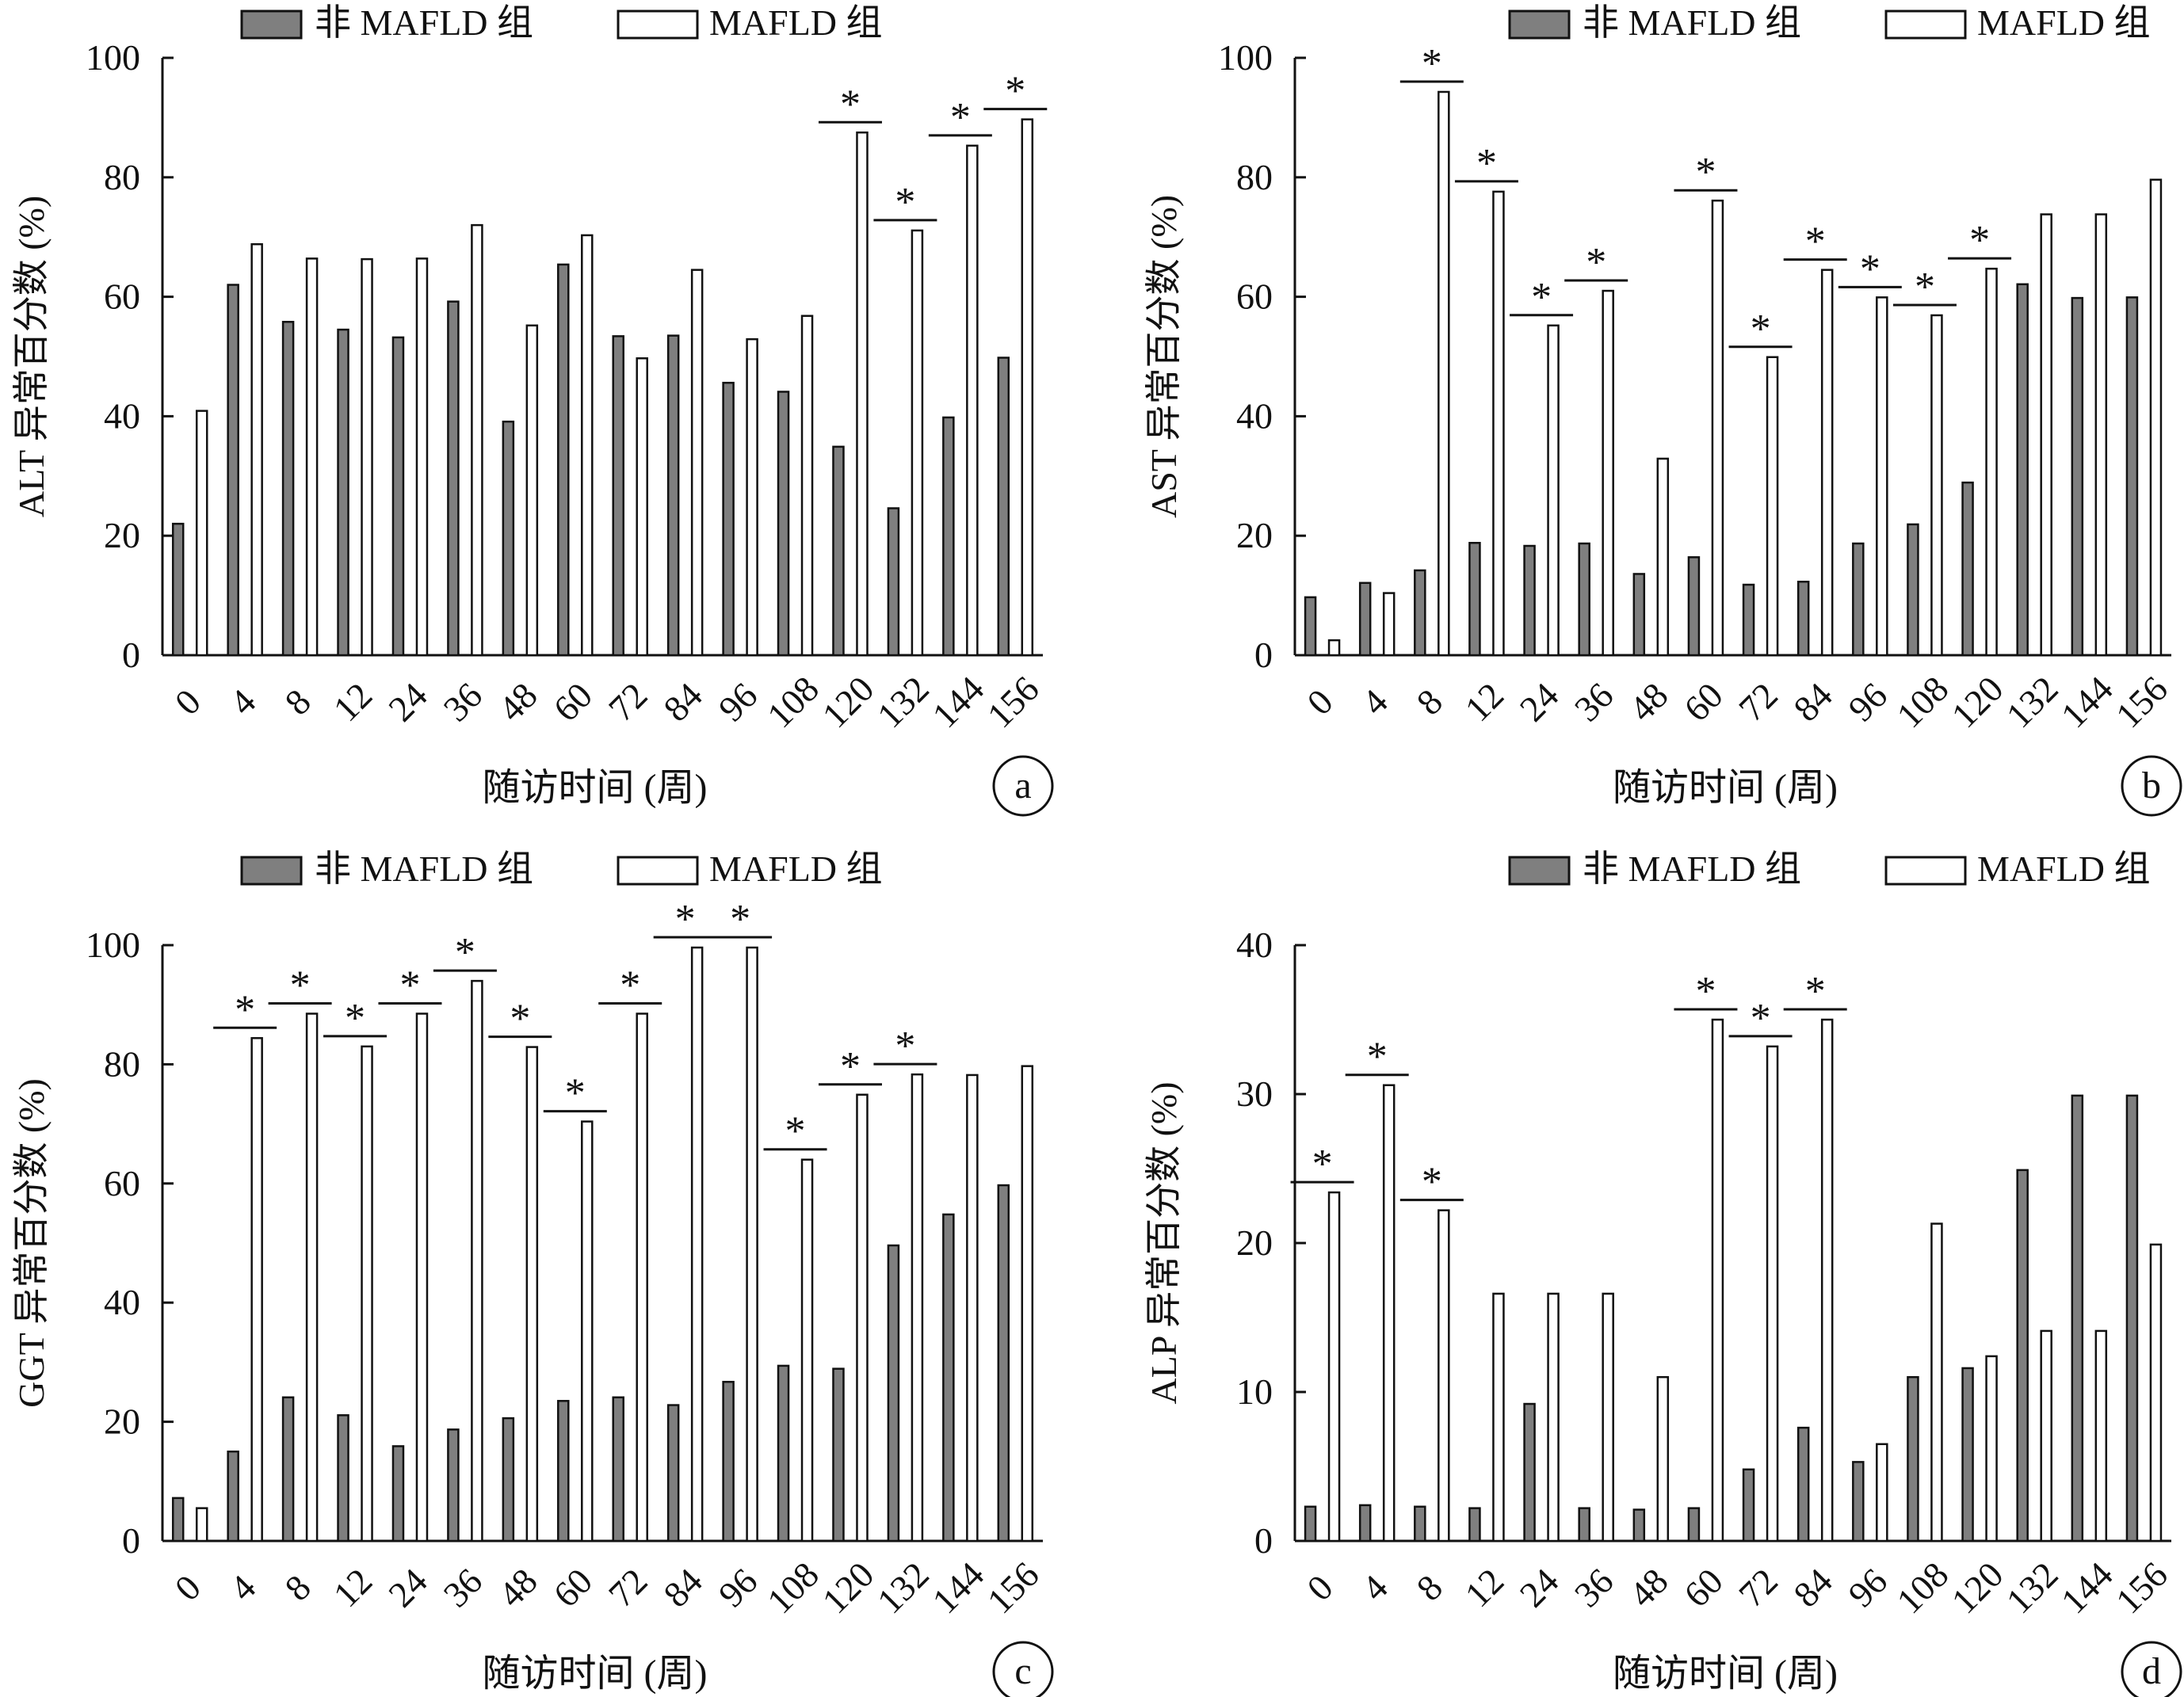 The height and width of the screenshot is (1697, 2184). I want to click on y-tick-label: 40, so click(122, 415).